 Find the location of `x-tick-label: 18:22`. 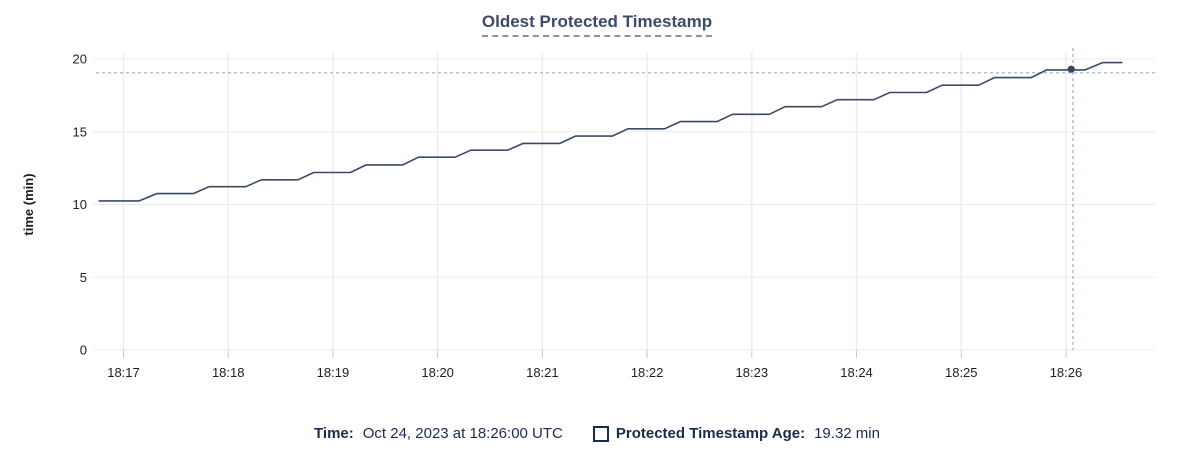

x-tick-label: 18:22 is located at coordinates (647, 372).